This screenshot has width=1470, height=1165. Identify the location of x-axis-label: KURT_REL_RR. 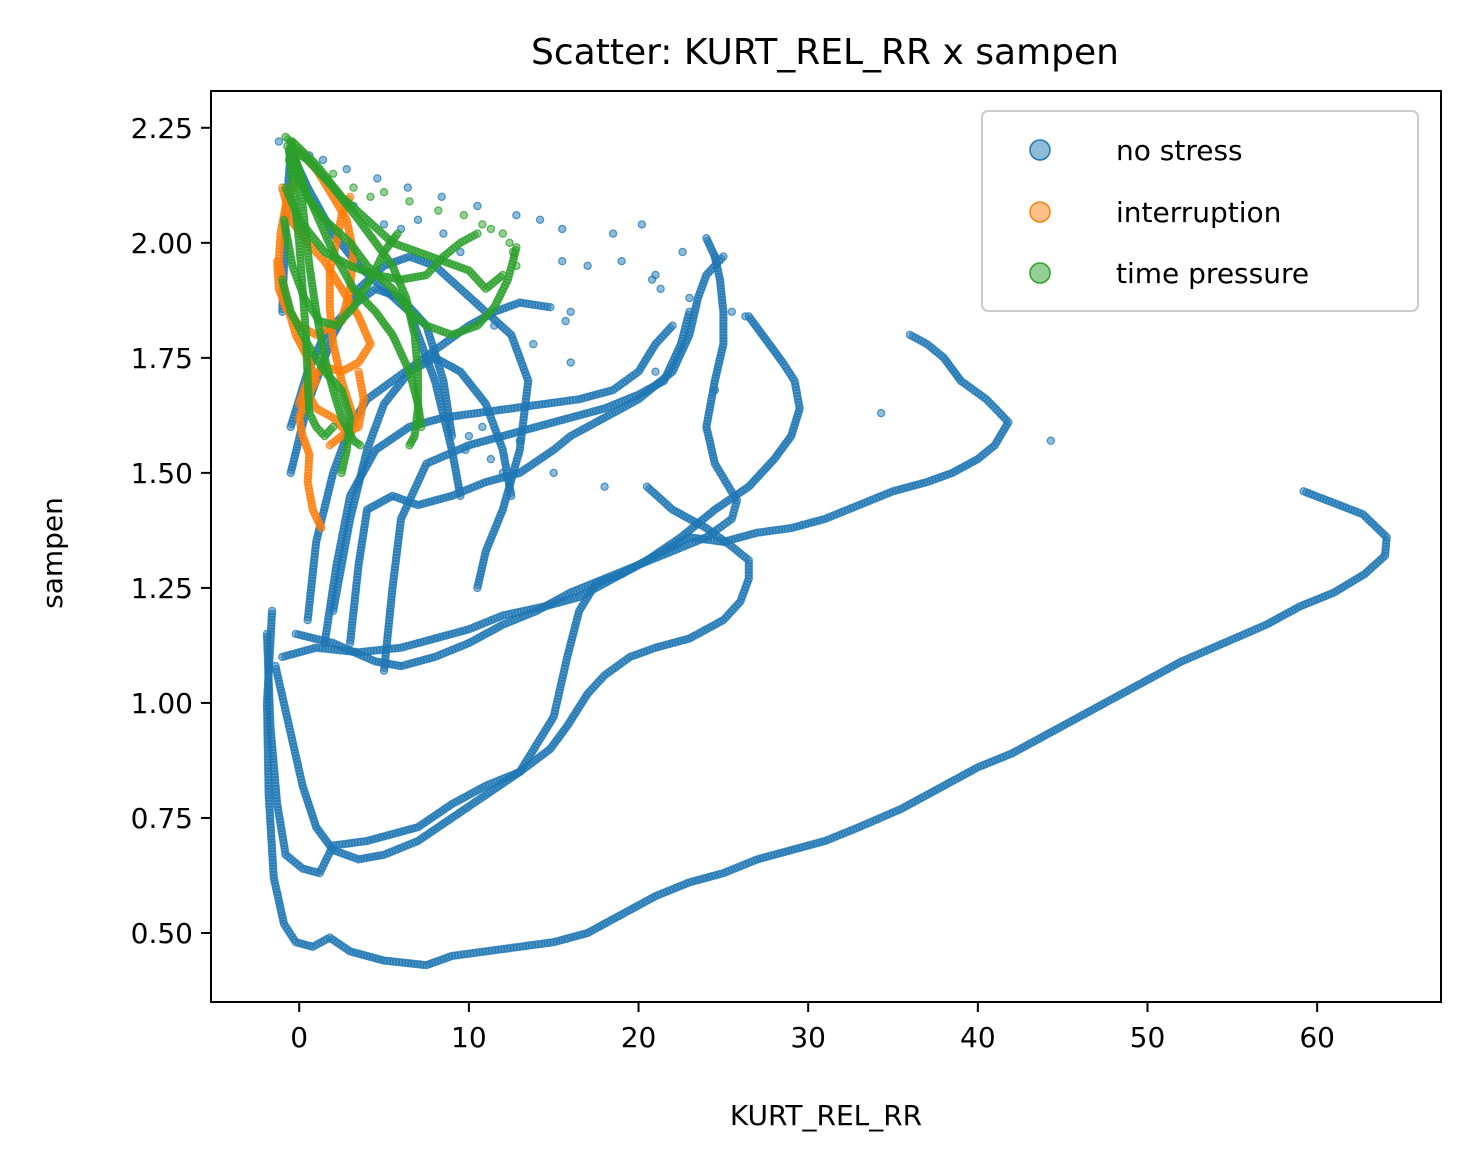
(826, 1115).